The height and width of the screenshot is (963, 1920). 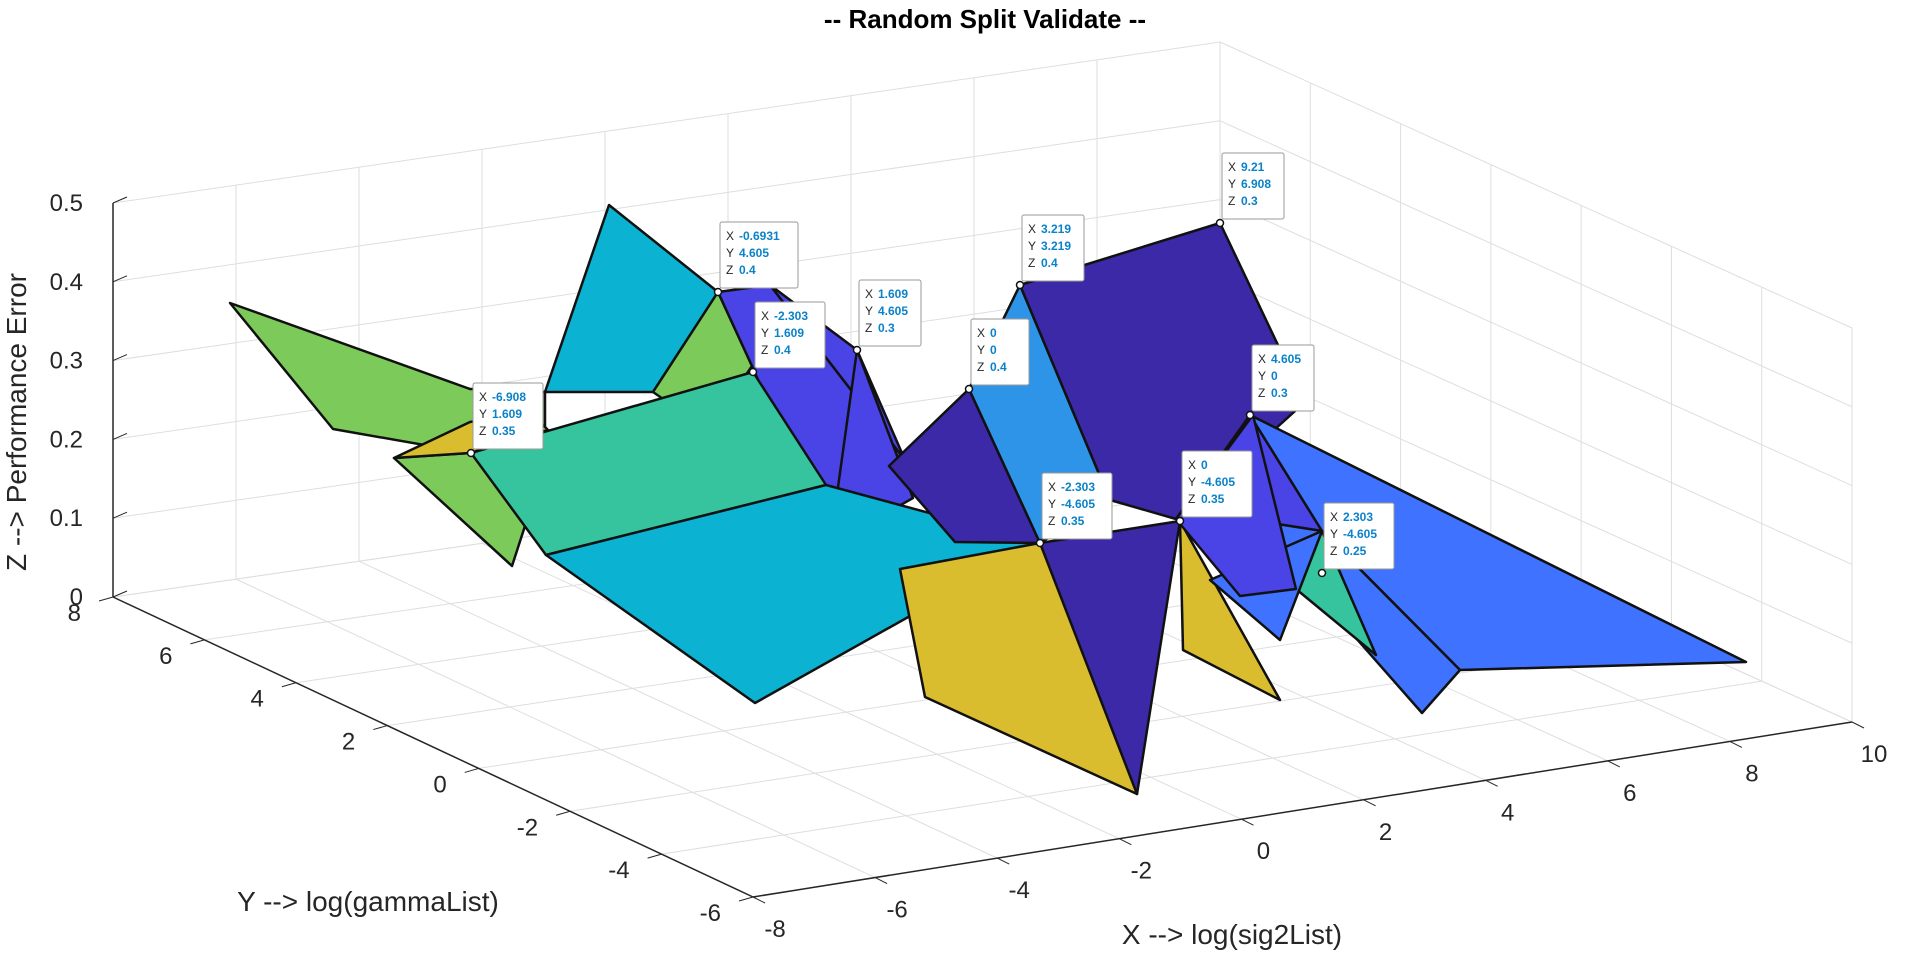 What do you see at coordinates (76, 597) in the screenshot?
I see `z-tick-label: 0` at bounding box center [76, 597].